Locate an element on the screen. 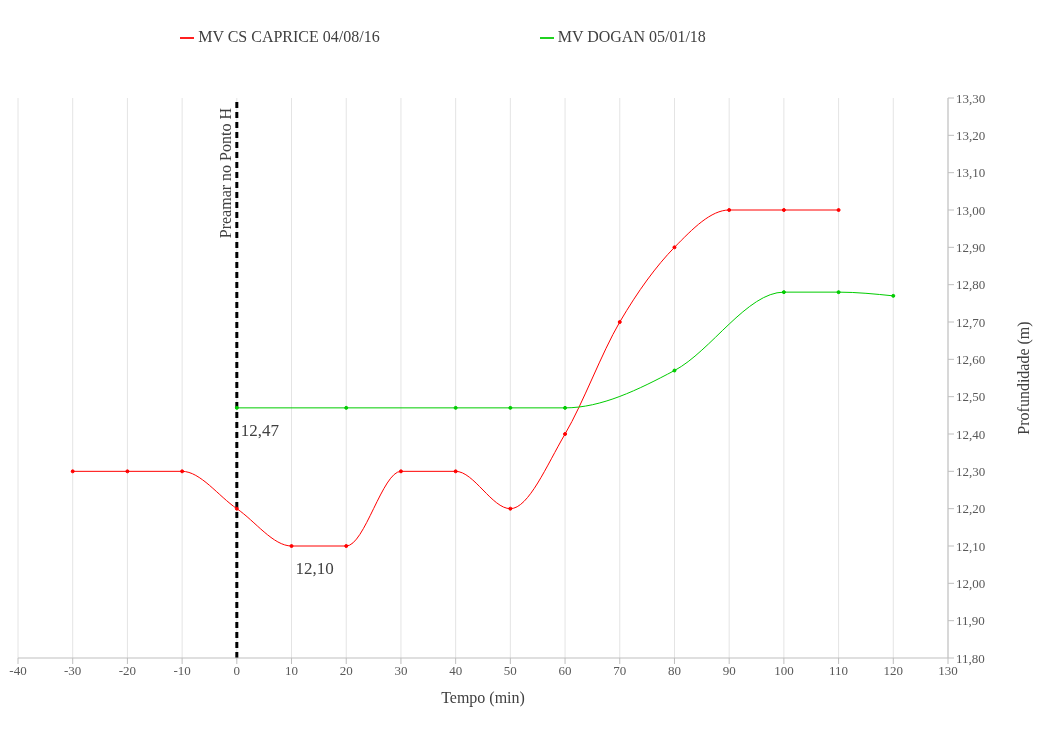 The width and height of the screenshot is (1062, 738). x-tick-label: 10 is located at coordinates (292, 671).